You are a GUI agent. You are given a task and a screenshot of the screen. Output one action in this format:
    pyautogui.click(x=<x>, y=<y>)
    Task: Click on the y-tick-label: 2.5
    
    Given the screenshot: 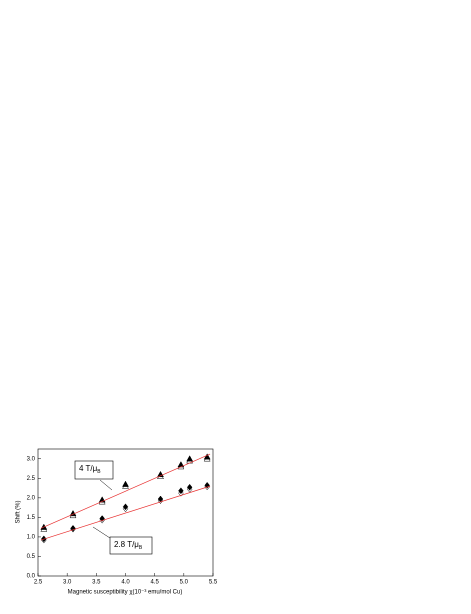 What is the action you would take?
    pyautogui.click(x=31, y=479)
    